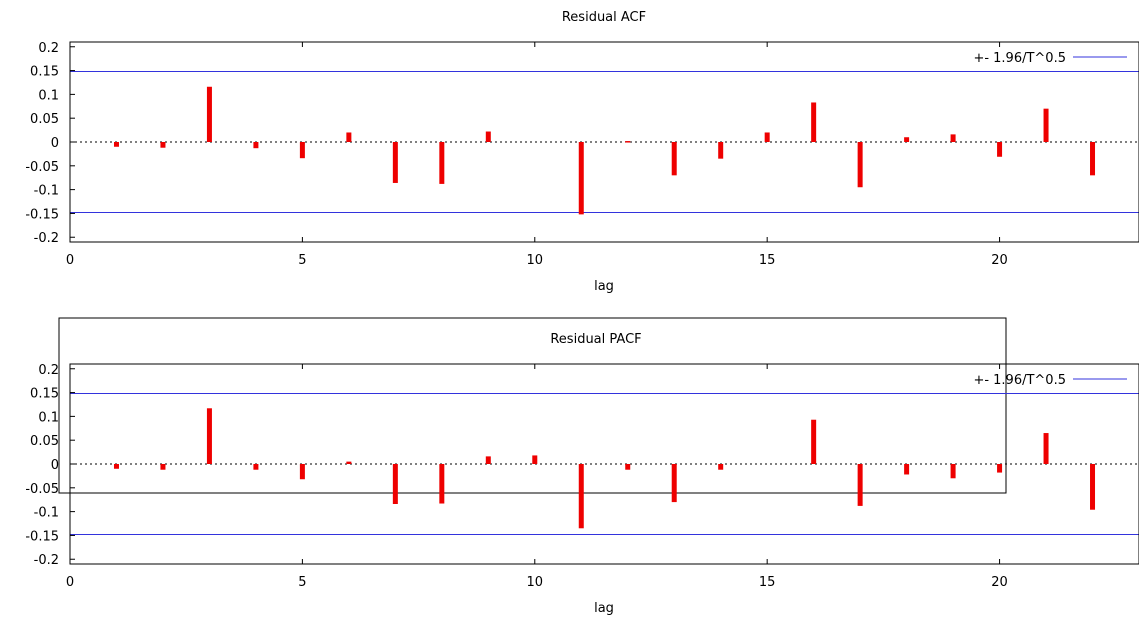 Image resolution: width=1139 pixels, height=622 pixels. I want to click on pacf-x-tick-label: 20, so click(999, 582).